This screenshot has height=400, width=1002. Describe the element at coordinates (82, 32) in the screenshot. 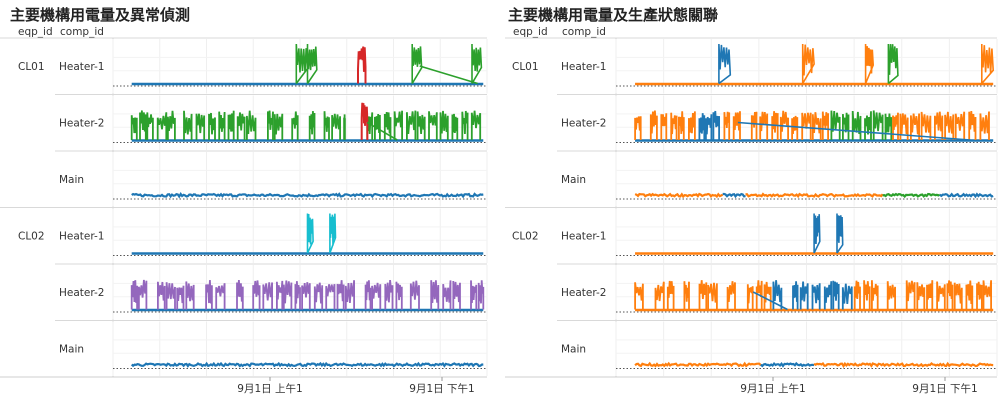

I see `header-comp-id: comp_id` at that location.